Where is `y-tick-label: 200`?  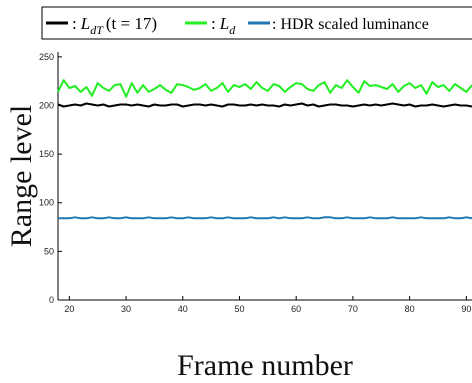 y-tick-label: 200 is located at coordinates (46, 105).